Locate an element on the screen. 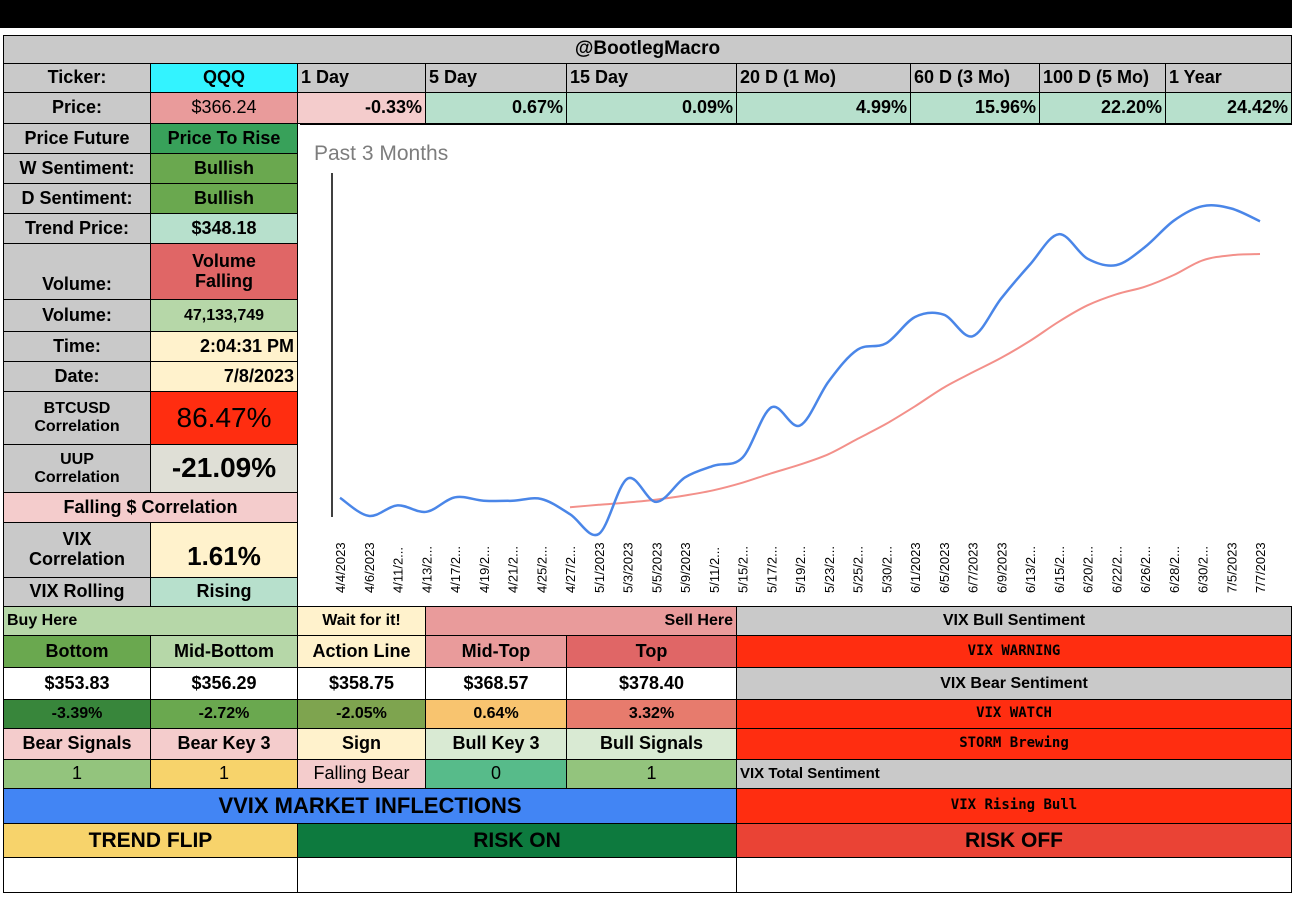  falling-dollar-label: Falling $ Correlation is located at coordinates (150, 507).